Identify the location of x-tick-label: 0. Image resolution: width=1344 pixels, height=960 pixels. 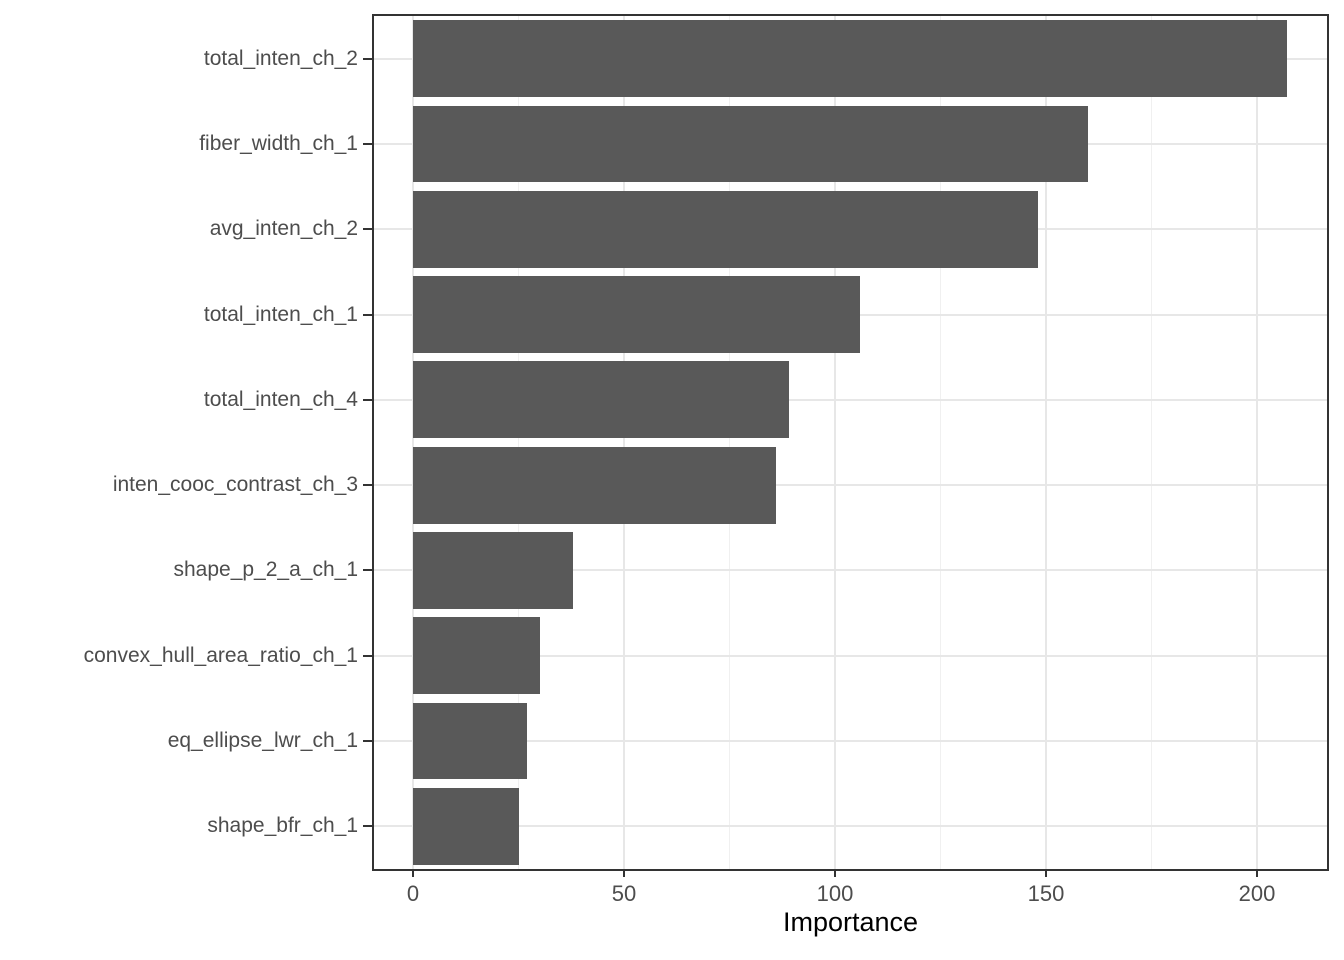
(413, 893).